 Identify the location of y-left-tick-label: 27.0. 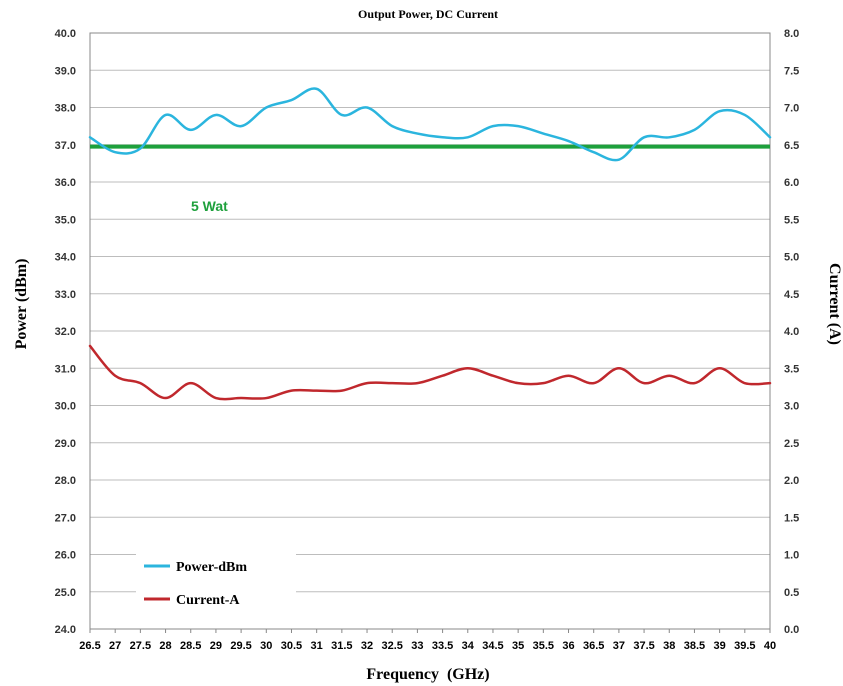
(65, 518).